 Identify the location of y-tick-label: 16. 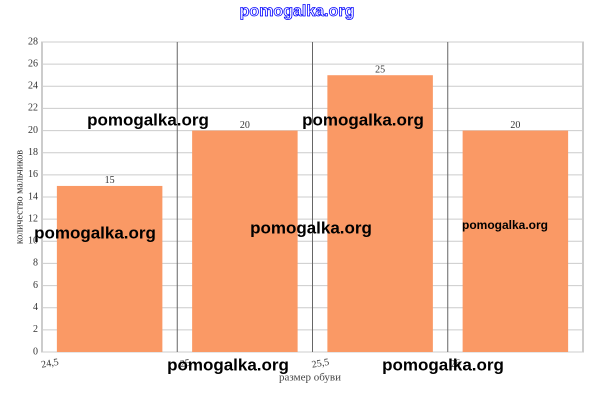
(33, 174).